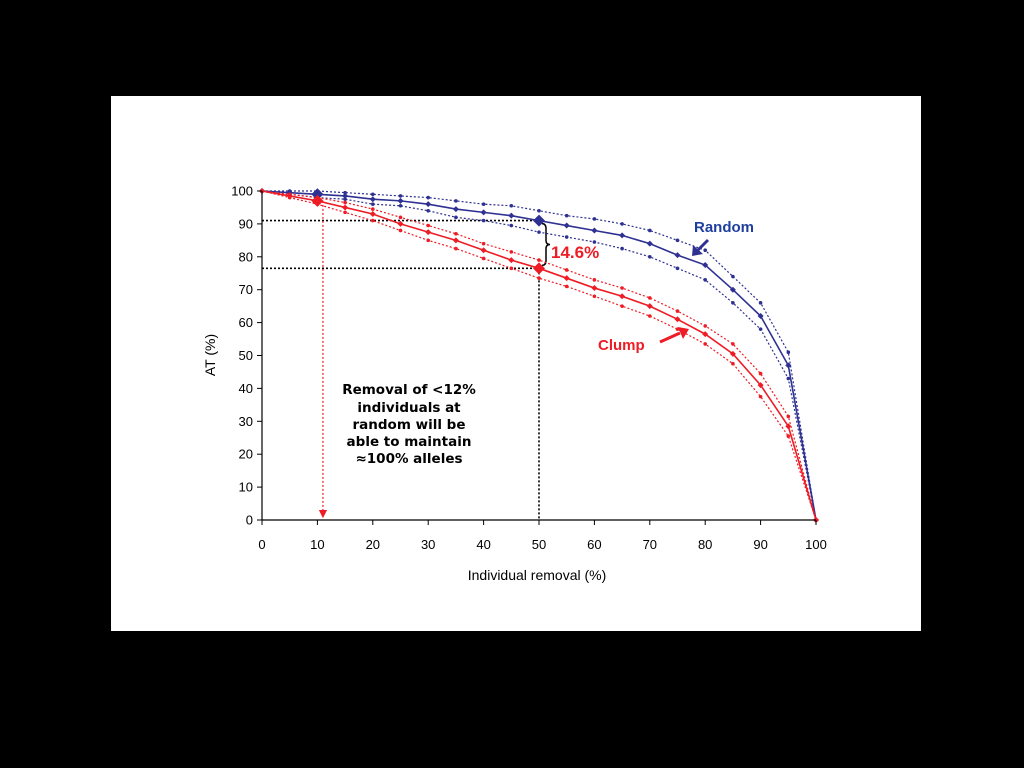 Image resolution: width=1024 pixels, height=768 pixels. Describe the element at coordinates (246, 322) in the screenshot. I see `y-tick-label: 60` at that location.